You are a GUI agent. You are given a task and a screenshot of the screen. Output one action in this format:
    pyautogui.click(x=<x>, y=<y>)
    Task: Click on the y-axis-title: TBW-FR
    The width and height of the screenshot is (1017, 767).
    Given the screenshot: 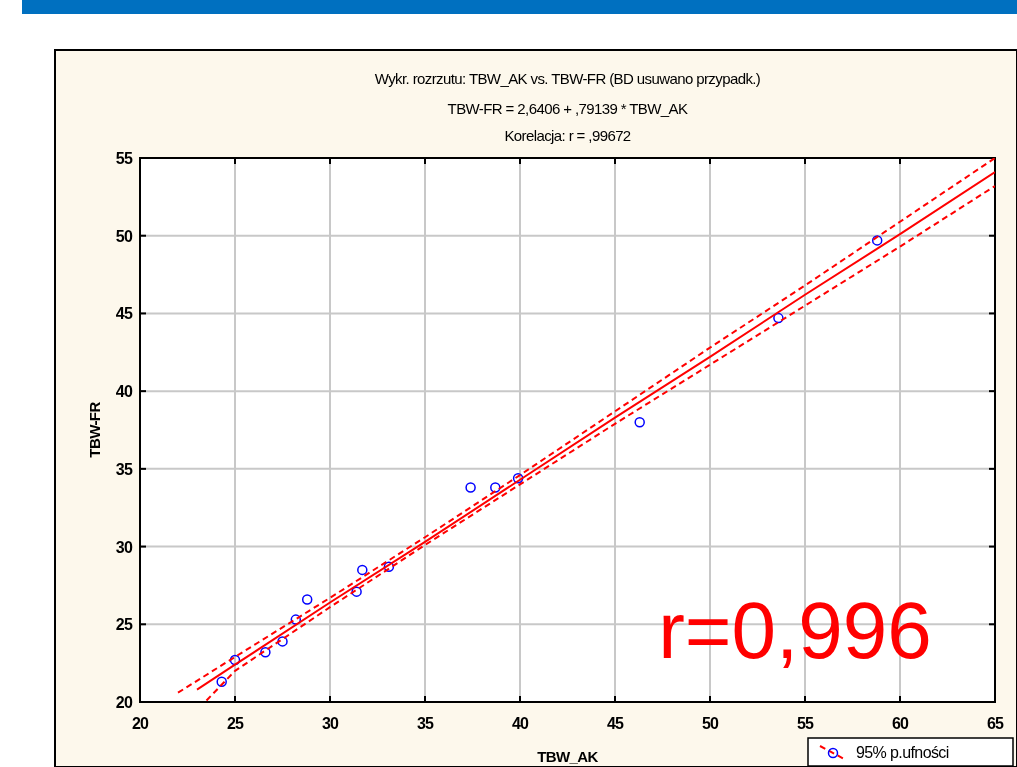 What is the action you would take?
    pyautogui.click(x=94, y=429)
    